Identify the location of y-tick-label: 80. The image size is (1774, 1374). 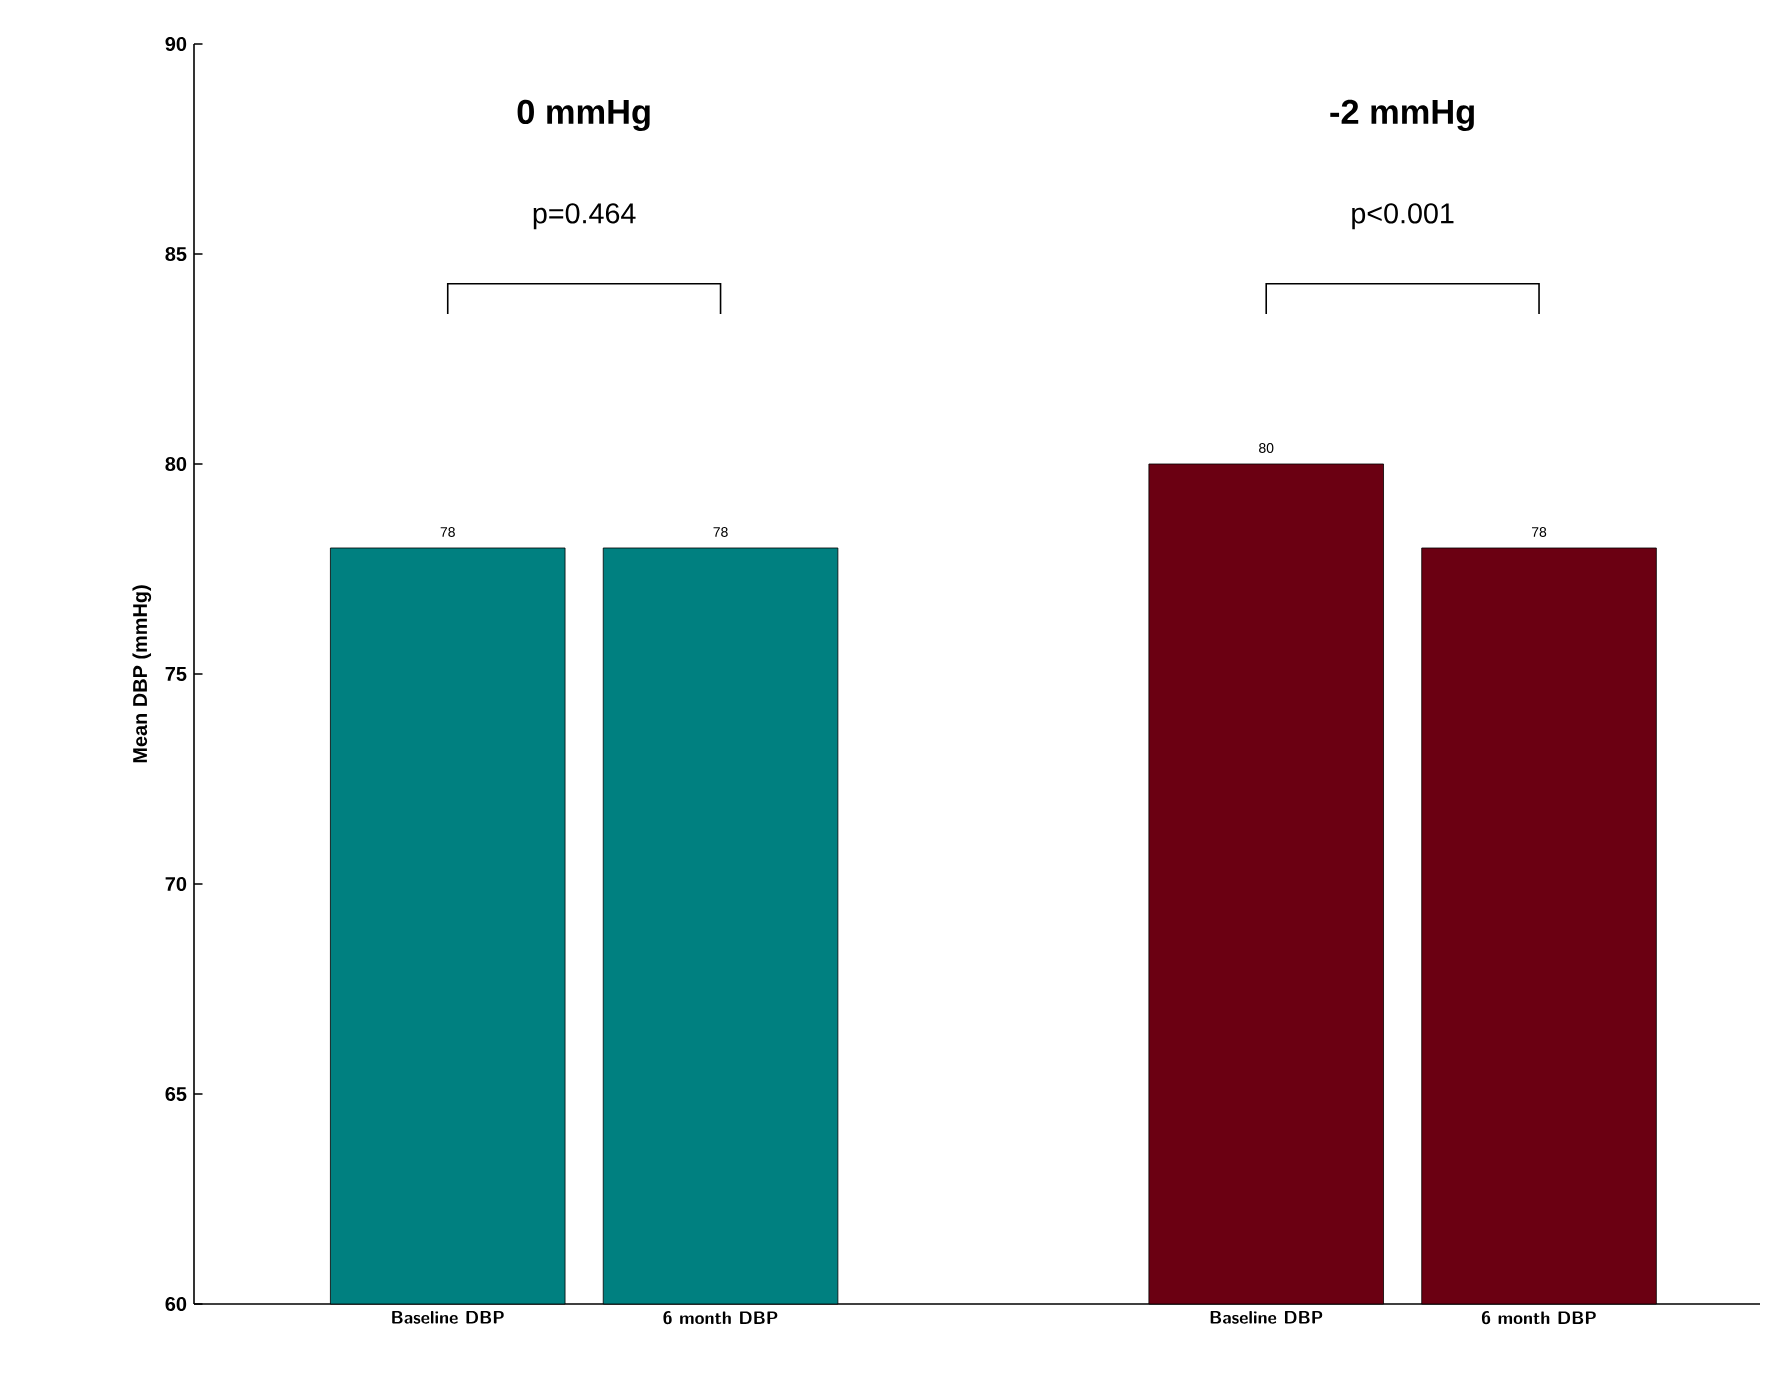
(176, 464).